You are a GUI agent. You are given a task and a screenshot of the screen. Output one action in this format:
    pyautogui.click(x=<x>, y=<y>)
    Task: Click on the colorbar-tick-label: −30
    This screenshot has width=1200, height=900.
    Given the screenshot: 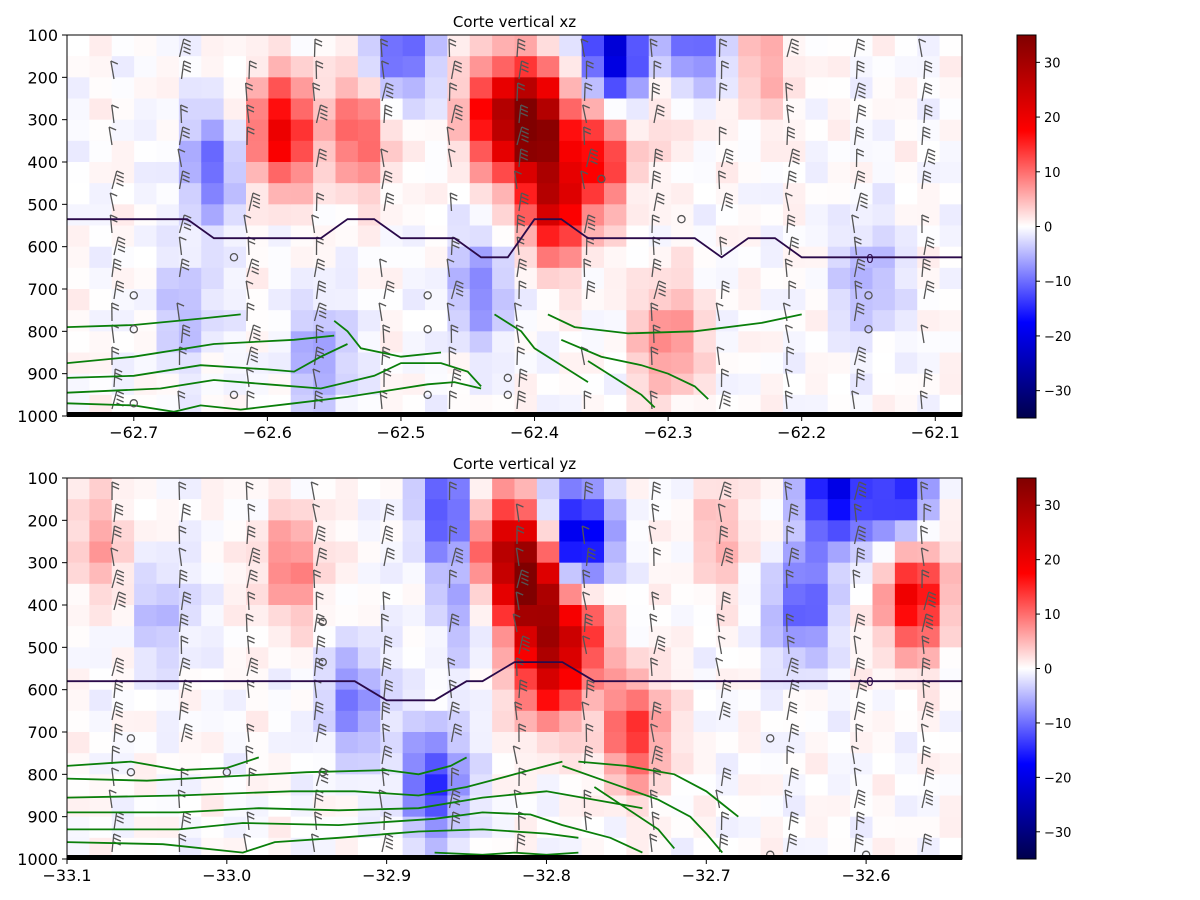 What is the action you would take?
    pyautogui.click(x=1057, y=833)
    